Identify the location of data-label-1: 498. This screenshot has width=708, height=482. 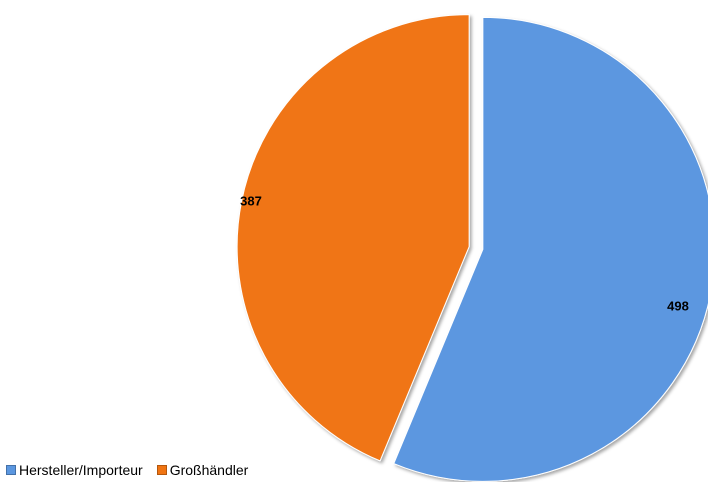
(678, 305).